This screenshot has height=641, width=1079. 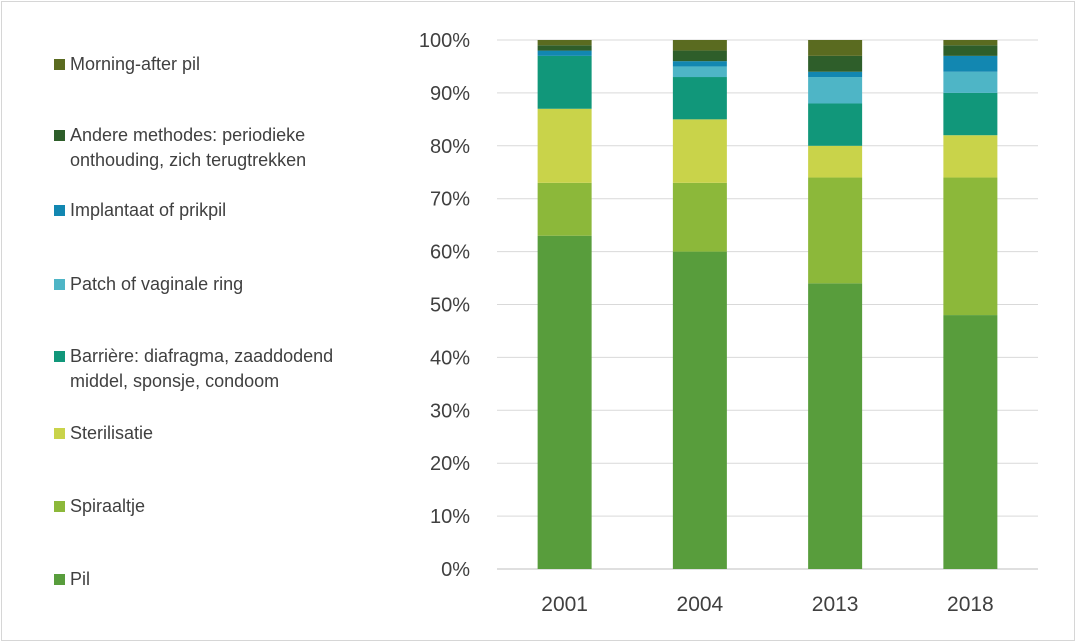 I want to click on legend-swatch-morning-after-pil, so click(x=59, y=64).